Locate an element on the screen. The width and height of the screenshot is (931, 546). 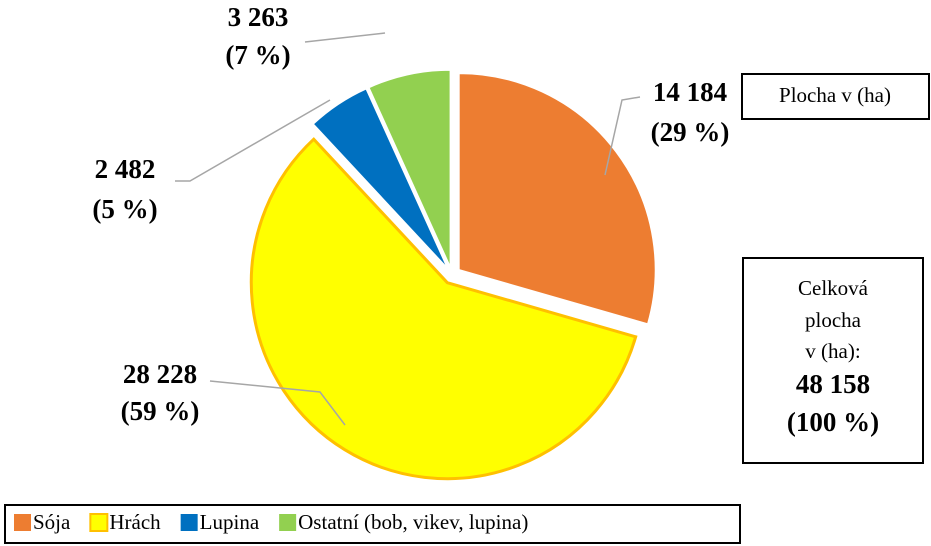
total-box is located at coordinates (833, 360).